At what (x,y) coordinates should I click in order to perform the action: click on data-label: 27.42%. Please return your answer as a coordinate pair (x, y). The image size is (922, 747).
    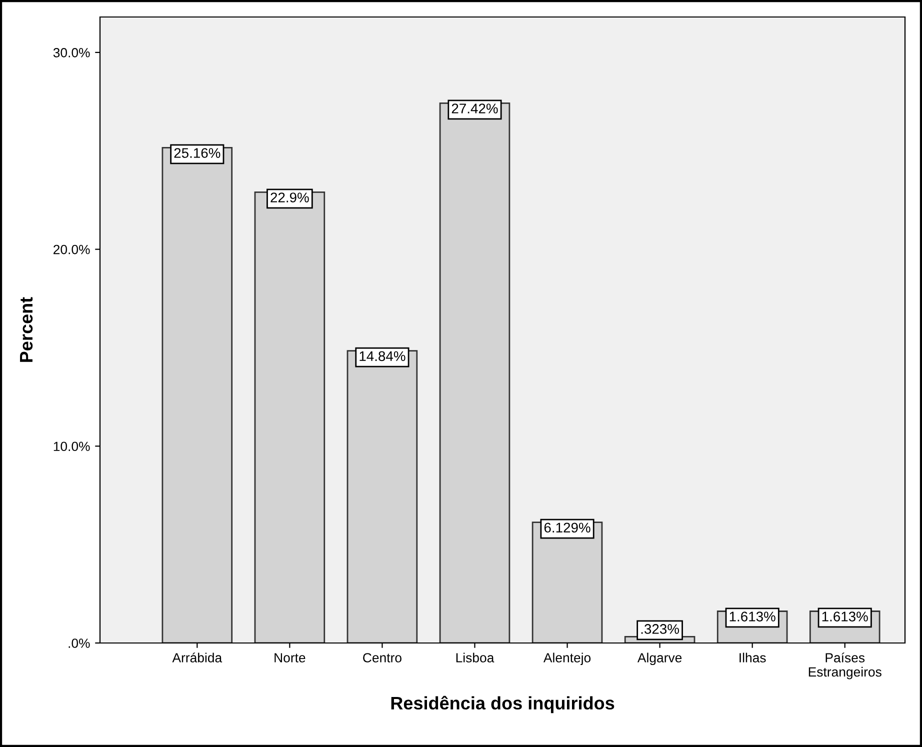
    Looking at the image, I should click on (475, 109).